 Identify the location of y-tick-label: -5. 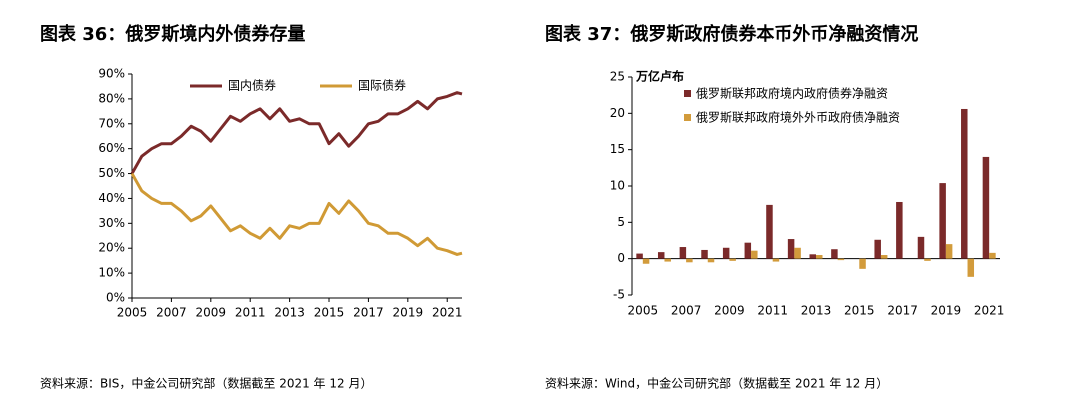
(619, 295).